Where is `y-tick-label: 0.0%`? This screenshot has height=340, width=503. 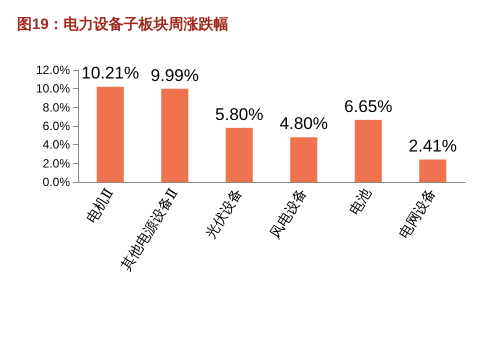
y-tick-label: 0.0% is located at coordinates (56, 182).